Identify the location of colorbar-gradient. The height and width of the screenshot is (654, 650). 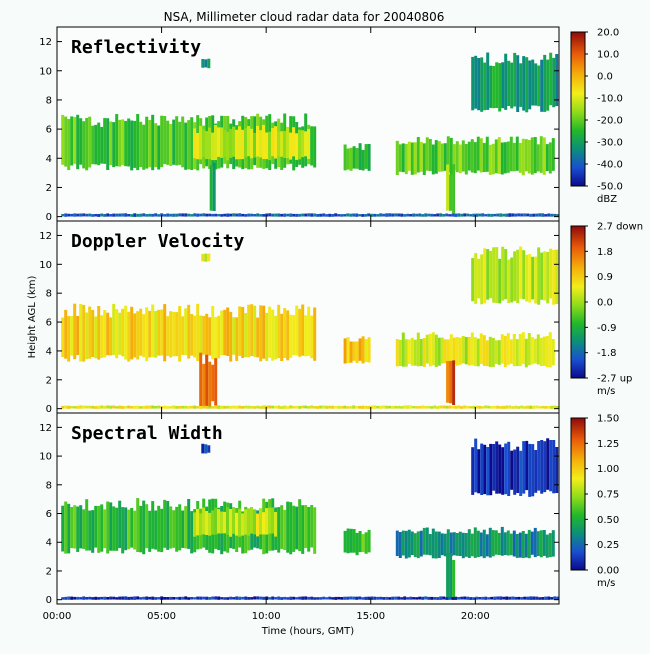
(578, 494).